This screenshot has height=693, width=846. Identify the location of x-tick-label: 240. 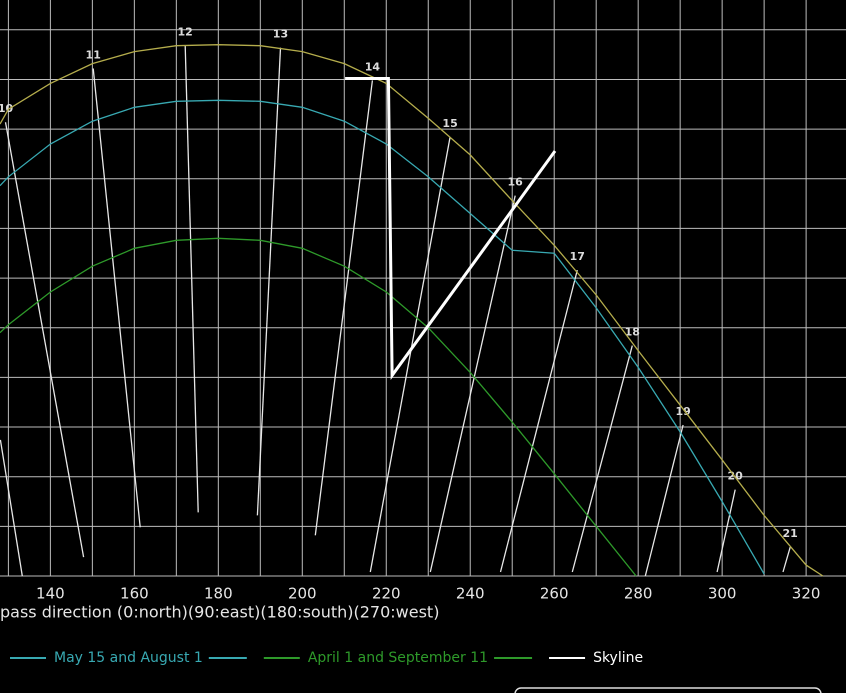
(470, 594).